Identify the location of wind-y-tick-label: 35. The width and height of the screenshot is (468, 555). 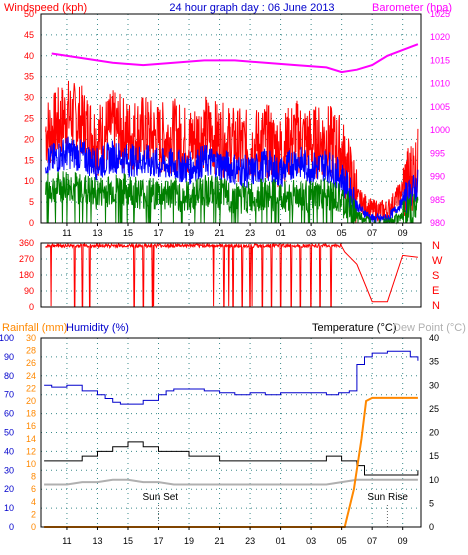
(29, 77).